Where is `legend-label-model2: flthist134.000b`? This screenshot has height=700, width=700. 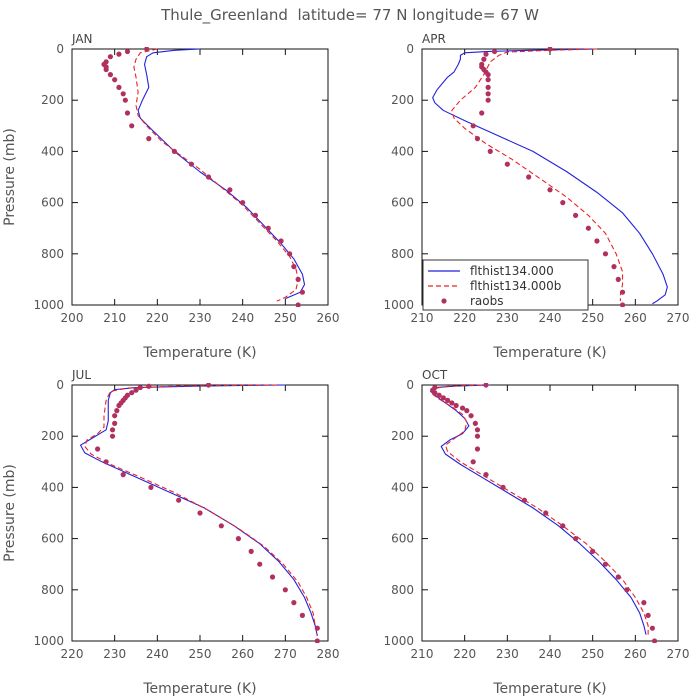 legend-label-model2: flthist134.000b is located at coordinates (515, 286).